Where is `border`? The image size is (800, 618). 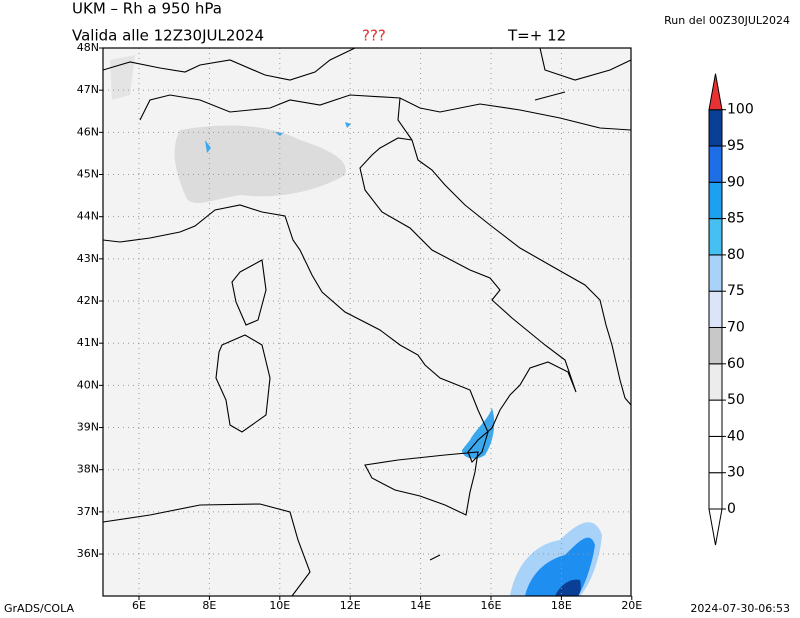 border is located at coordinates (367, 94).